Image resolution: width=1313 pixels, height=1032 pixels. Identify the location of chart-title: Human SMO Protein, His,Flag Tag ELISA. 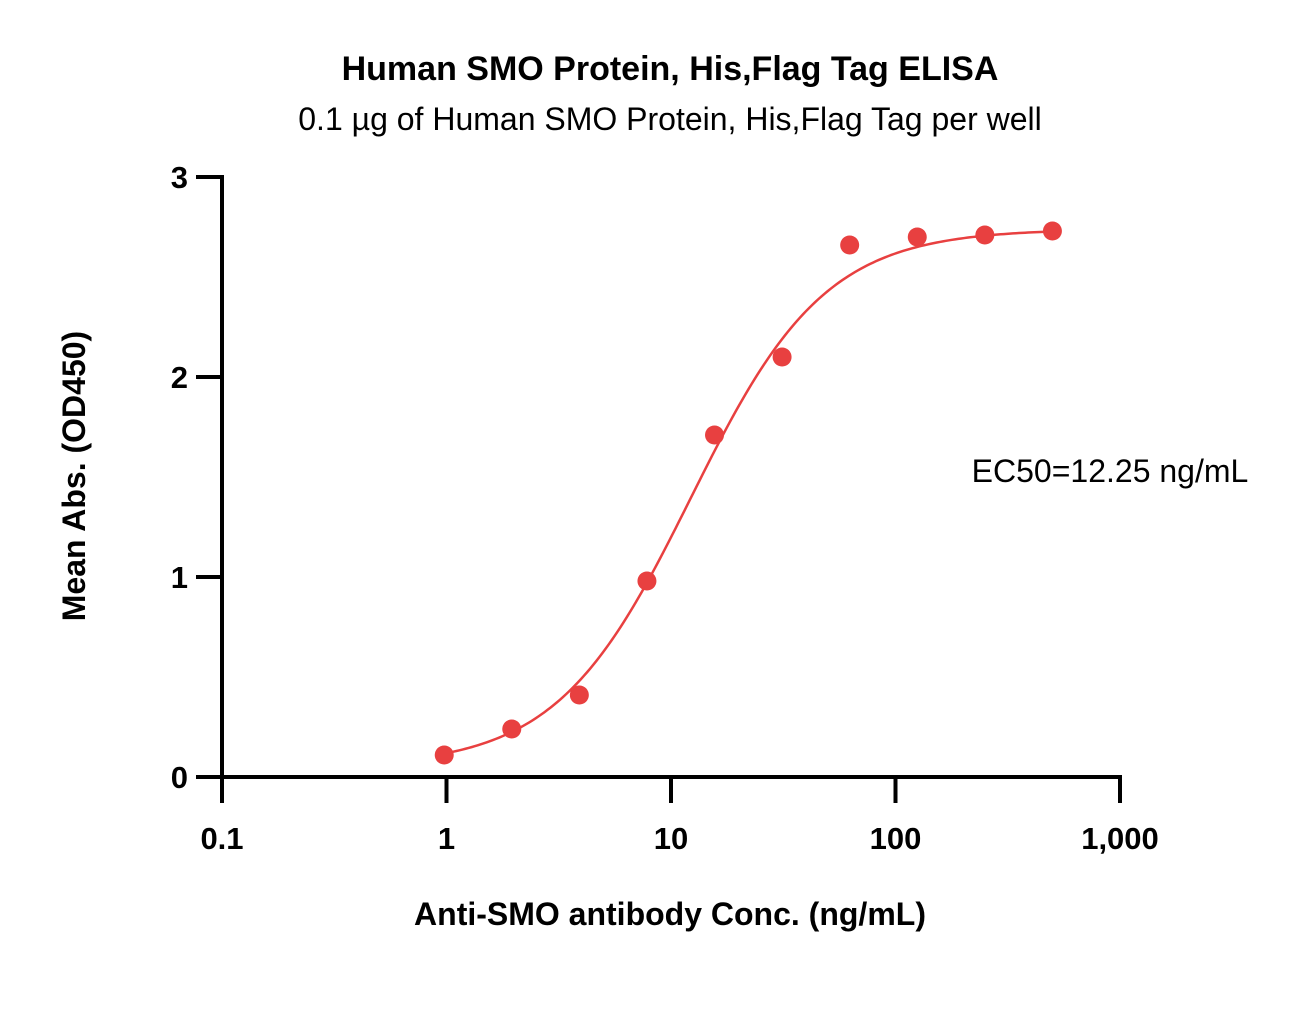
(670, 69).